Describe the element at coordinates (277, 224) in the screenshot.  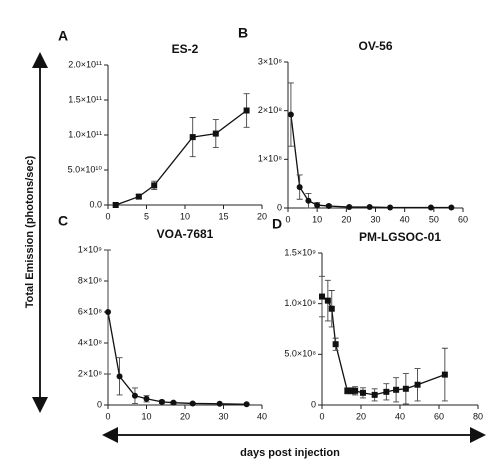
I see `panel-letter: D` at that location.